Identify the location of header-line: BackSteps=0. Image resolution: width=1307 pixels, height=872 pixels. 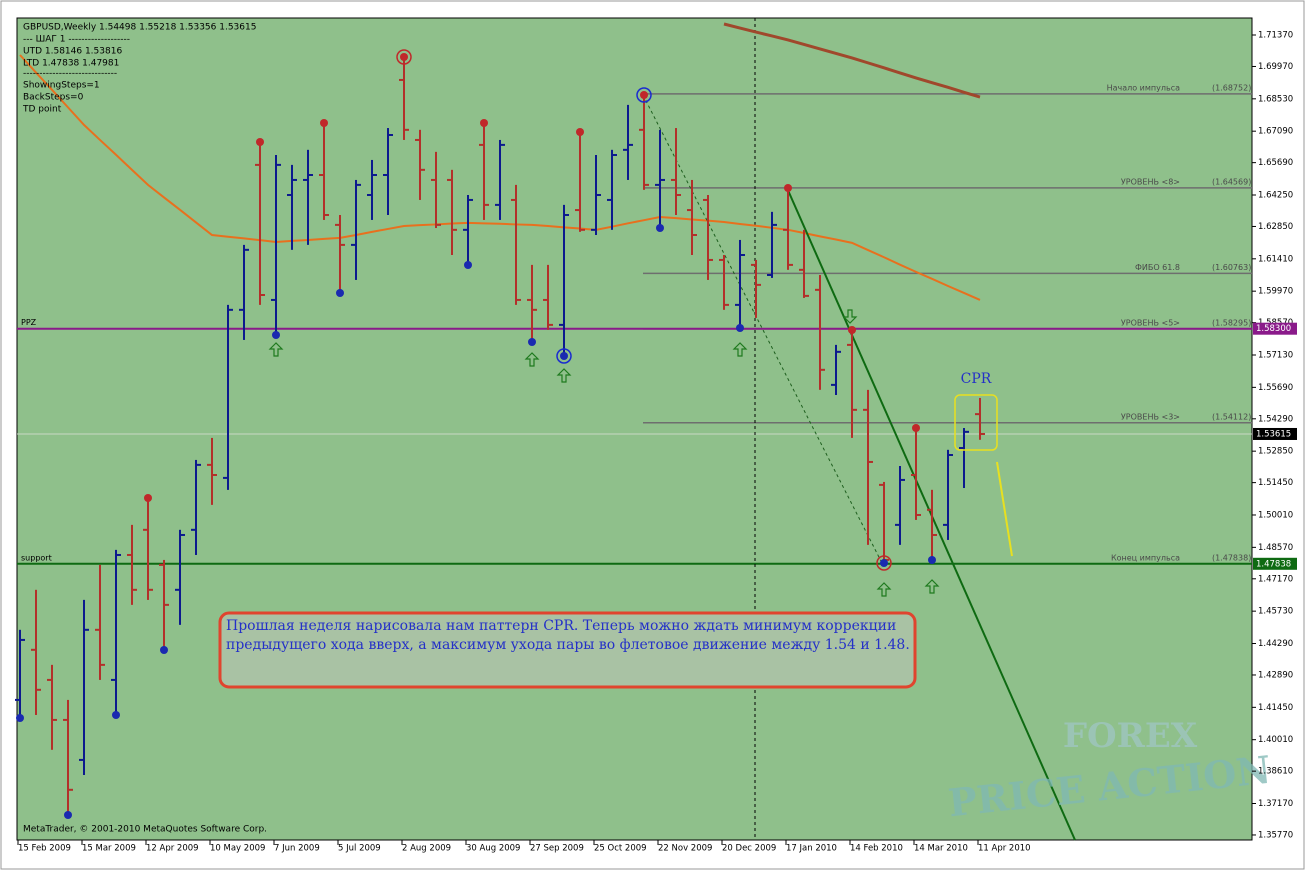
(53, 98).